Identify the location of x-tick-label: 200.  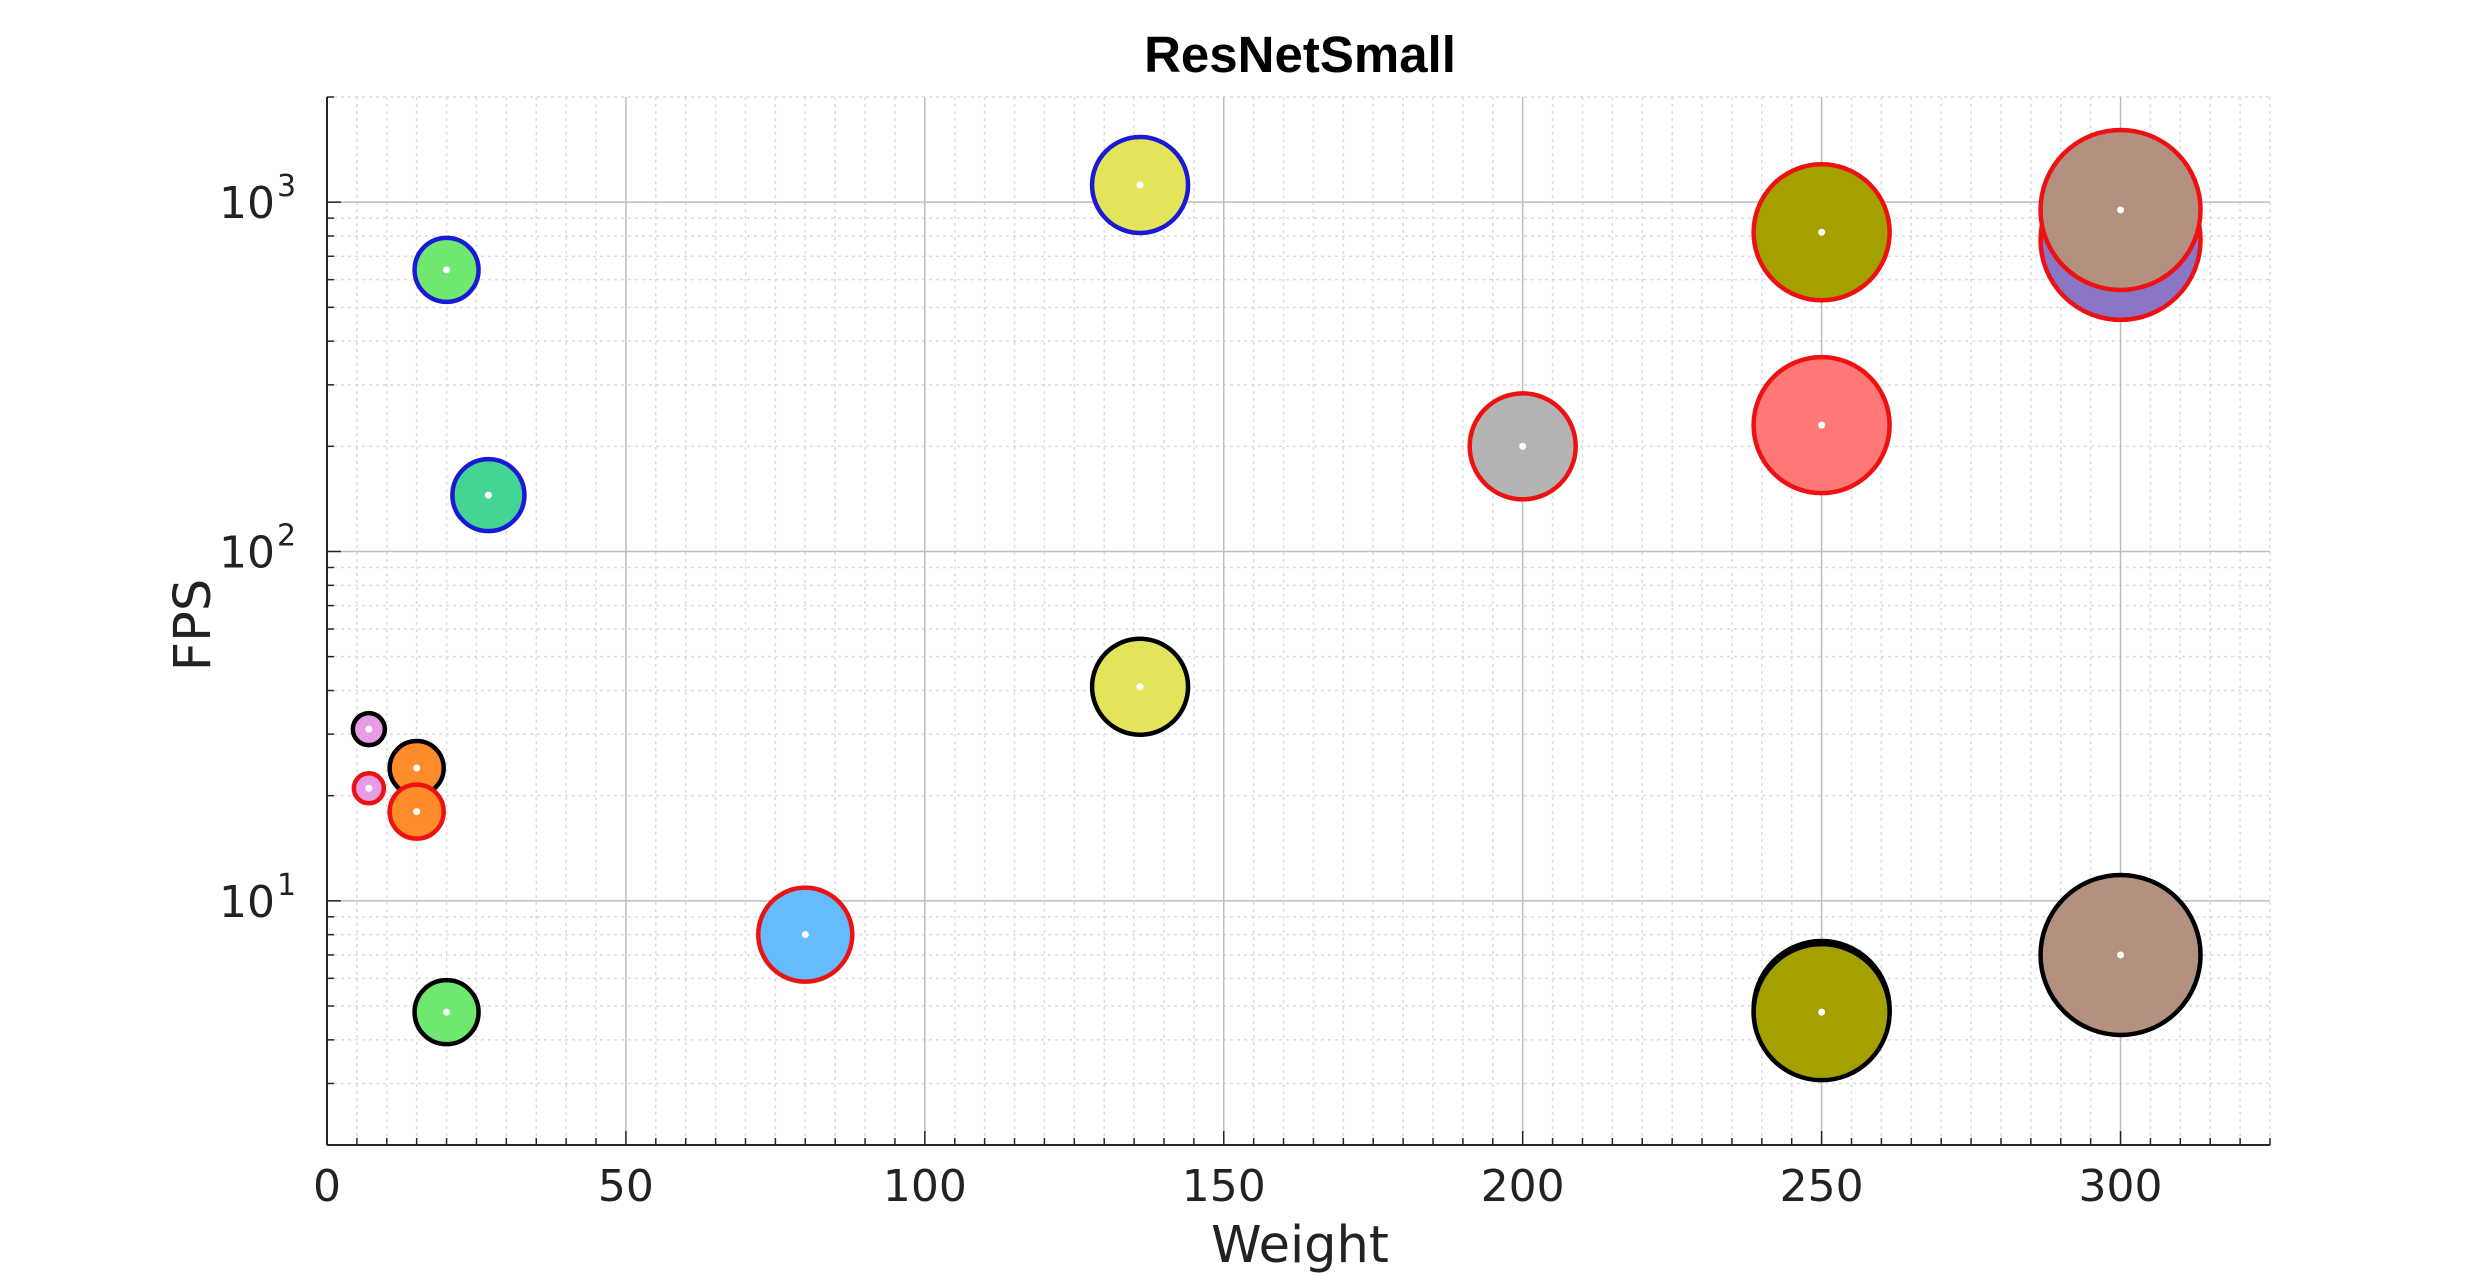
(1523, 1186).